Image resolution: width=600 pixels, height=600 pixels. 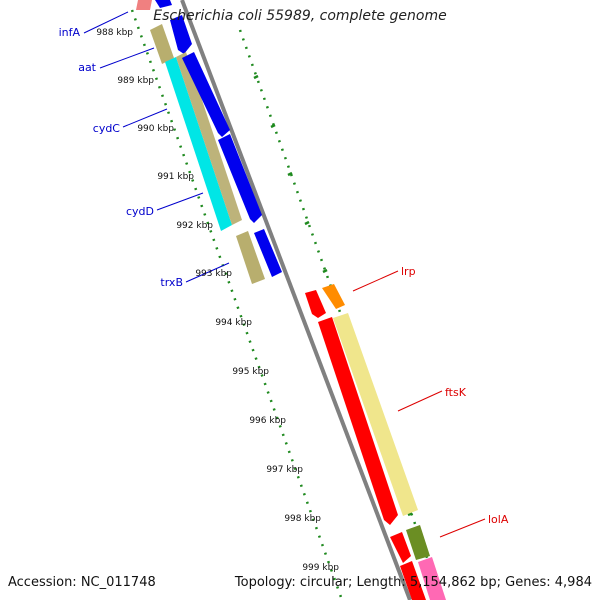 What do you see at coordinates (70, 32) in the screenshot?
I see `gene-label-infA: infA` at bounding box center [70, 32].